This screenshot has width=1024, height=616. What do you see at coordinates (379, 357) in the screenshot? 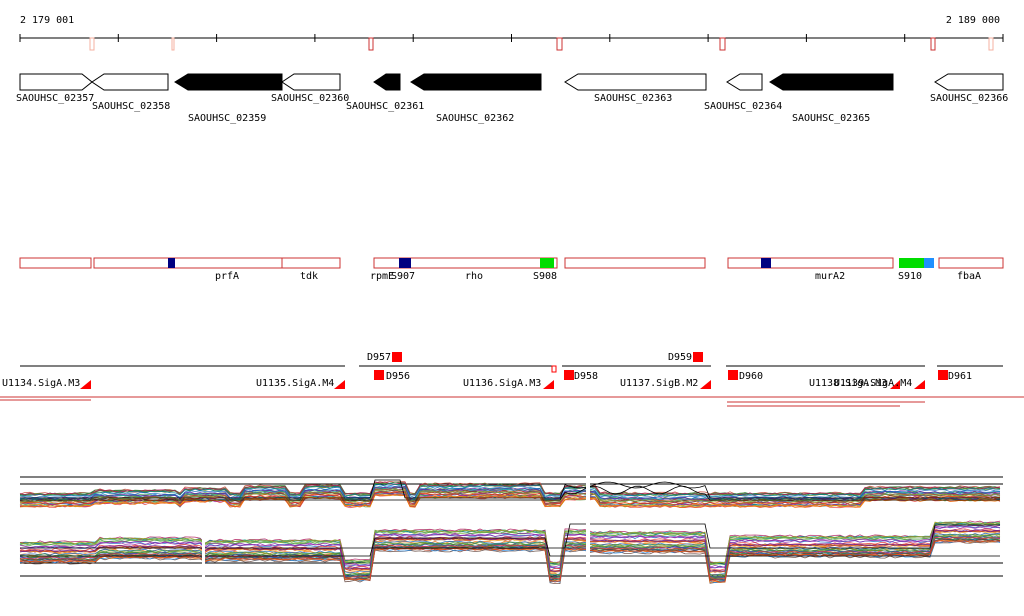
I see `feature-label: D957` at bounding box center [379, 357].